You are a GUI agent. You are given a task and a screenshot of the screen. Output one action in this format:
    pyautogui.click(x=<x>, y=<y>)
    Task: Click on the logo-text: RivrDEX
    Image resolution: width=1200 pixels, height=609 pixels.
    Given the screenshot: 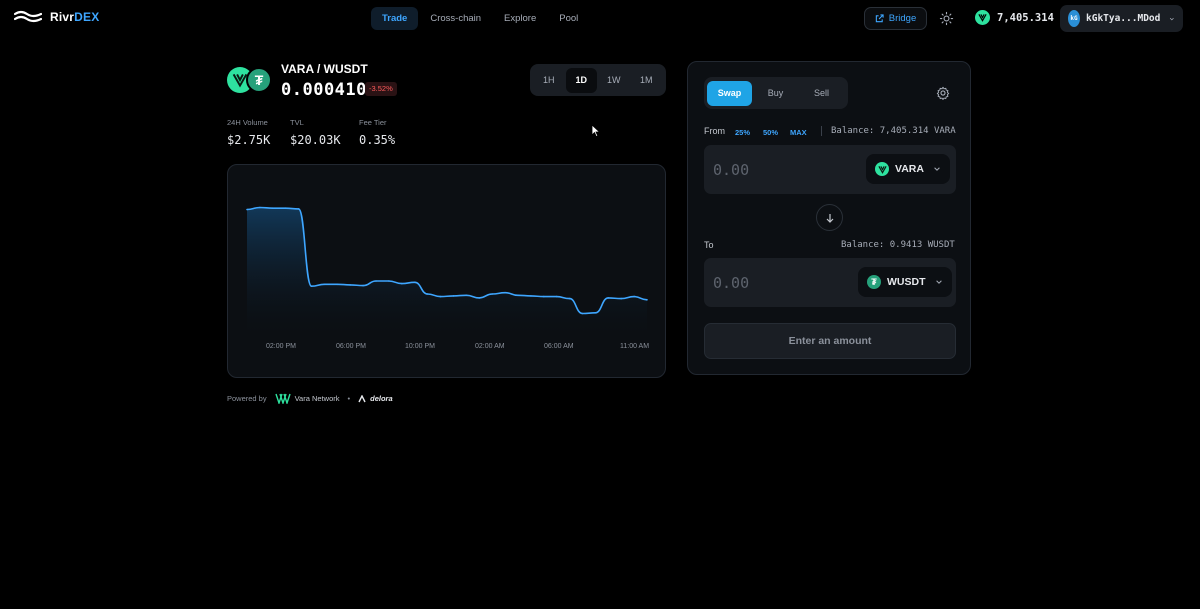 What is the action you would take?
    pyautogui.click(x=75, y=17)
    